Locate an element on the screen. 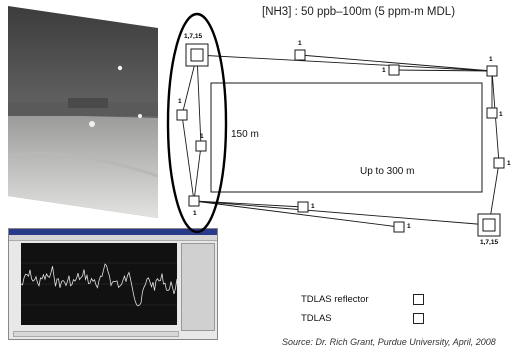 This screenshot has height=355, width=522. window-menubar is located at coordinates (113, 238).